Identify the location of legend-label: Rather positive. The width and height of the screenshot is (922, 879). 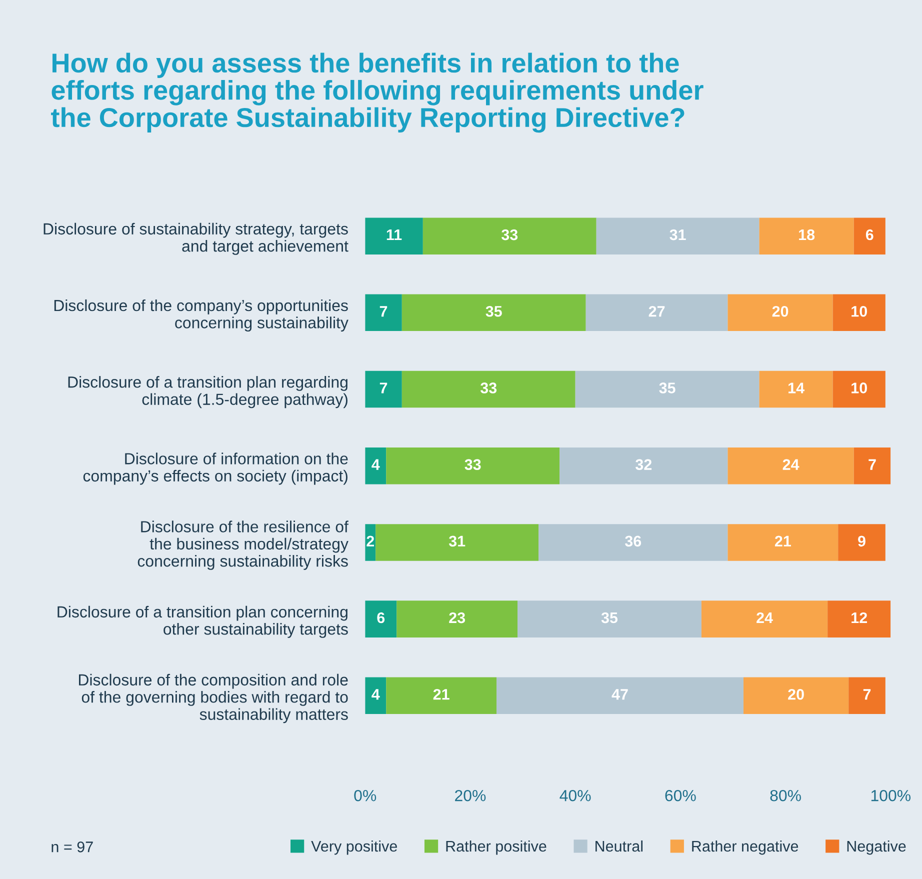
(496, 847).